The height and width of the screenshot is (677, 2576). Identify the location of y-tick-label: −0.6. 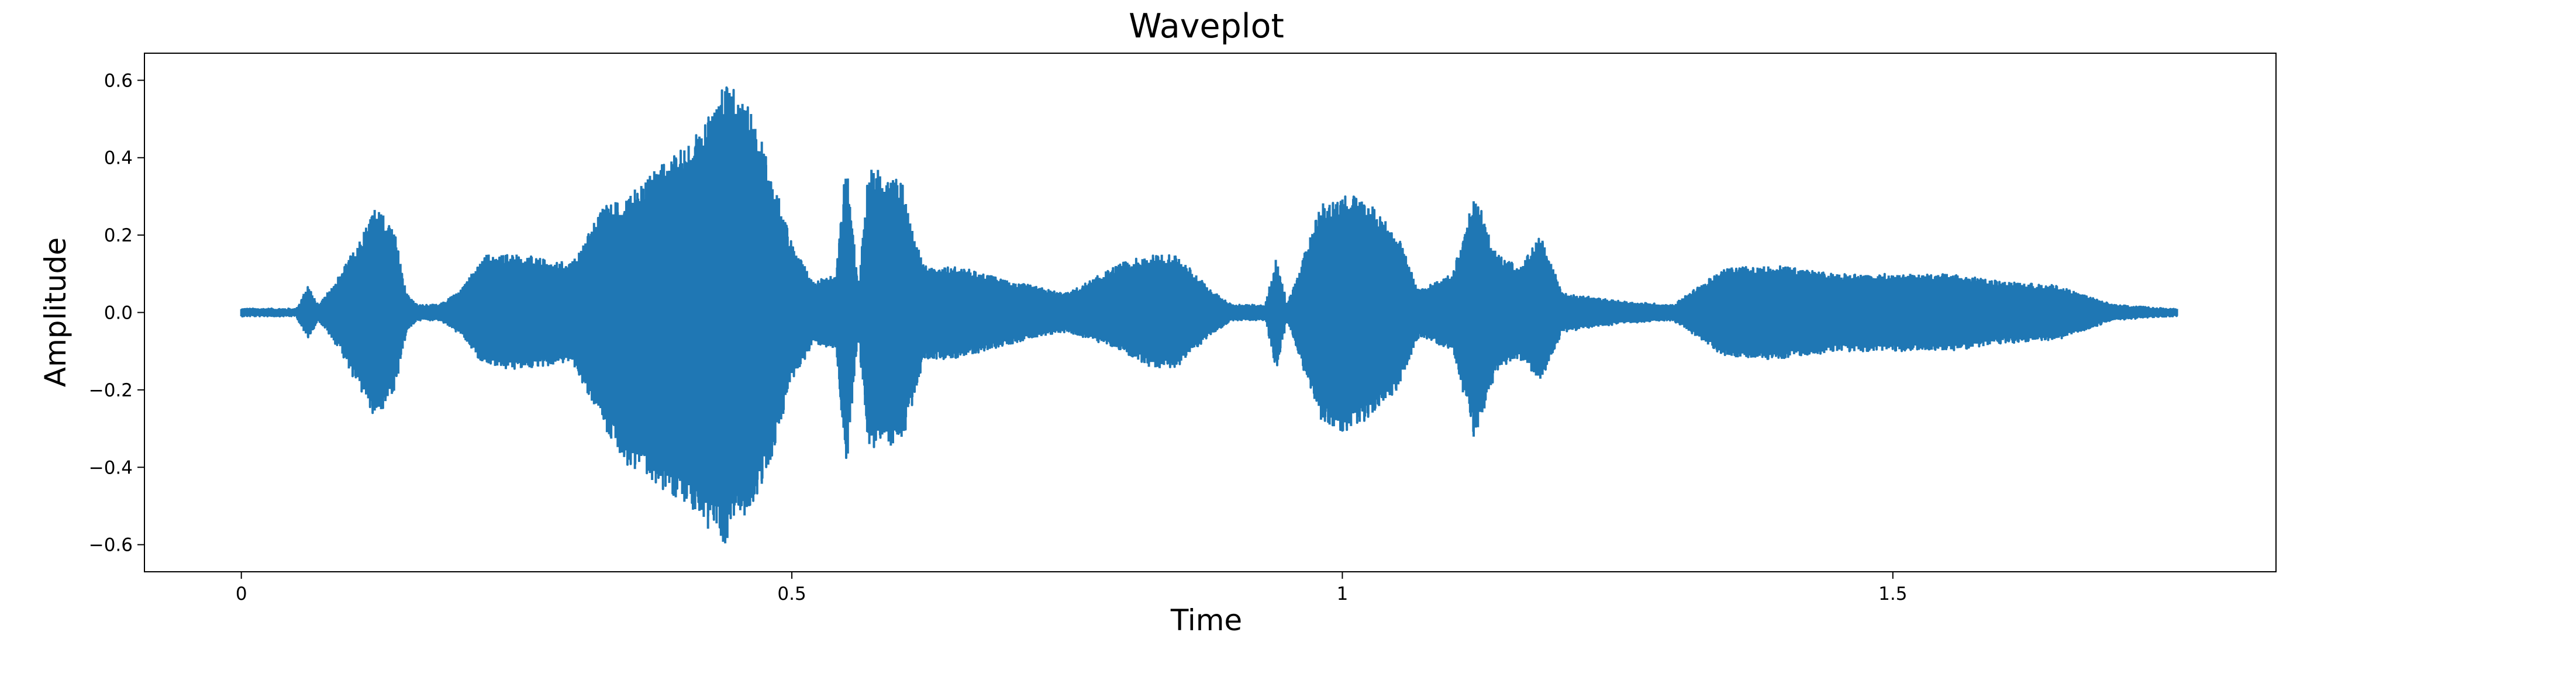
(111, 545).